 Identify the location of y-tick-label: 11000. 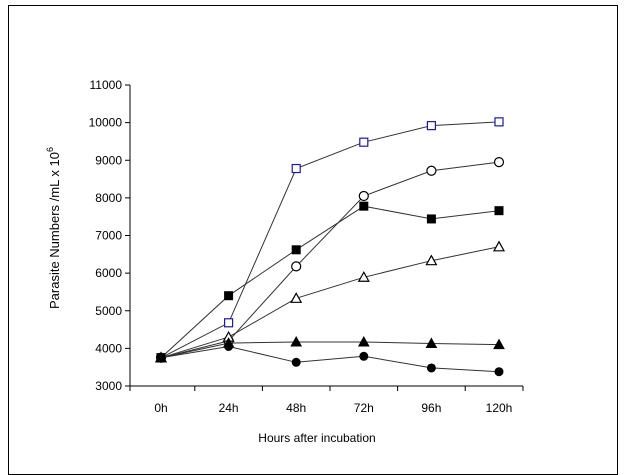
(106, 85).